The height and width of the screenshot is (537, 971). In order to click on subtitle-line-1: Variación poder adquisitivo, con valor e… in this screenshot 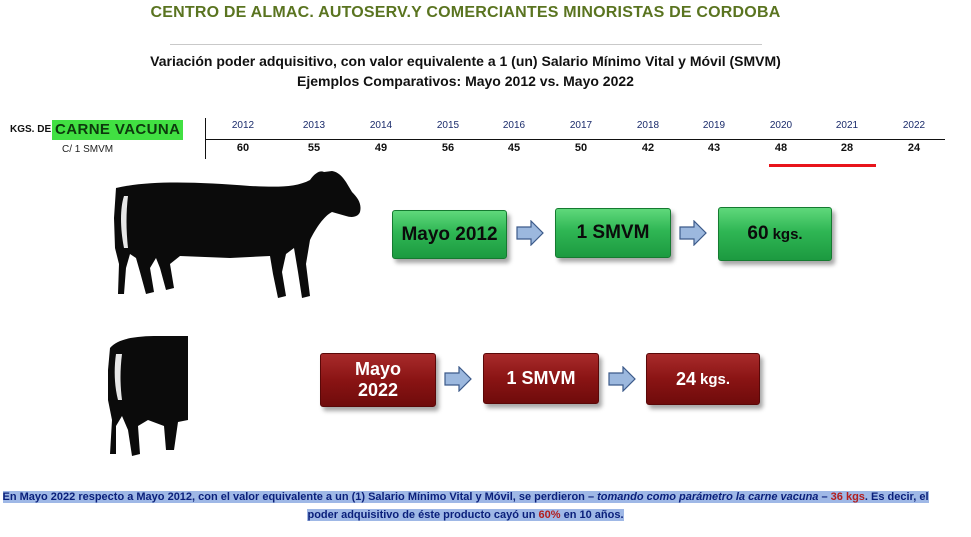, I will do `click(465, 61)`.